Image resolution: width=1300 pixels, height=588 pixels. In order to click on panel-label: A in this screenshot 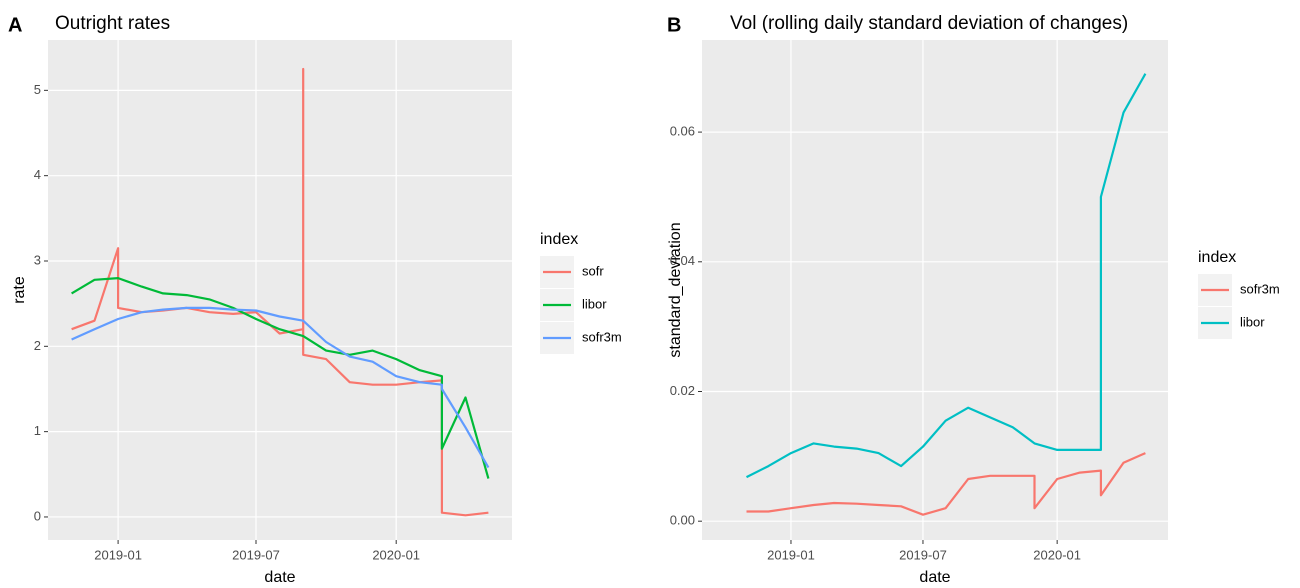, I will do `click(15, 25)`.